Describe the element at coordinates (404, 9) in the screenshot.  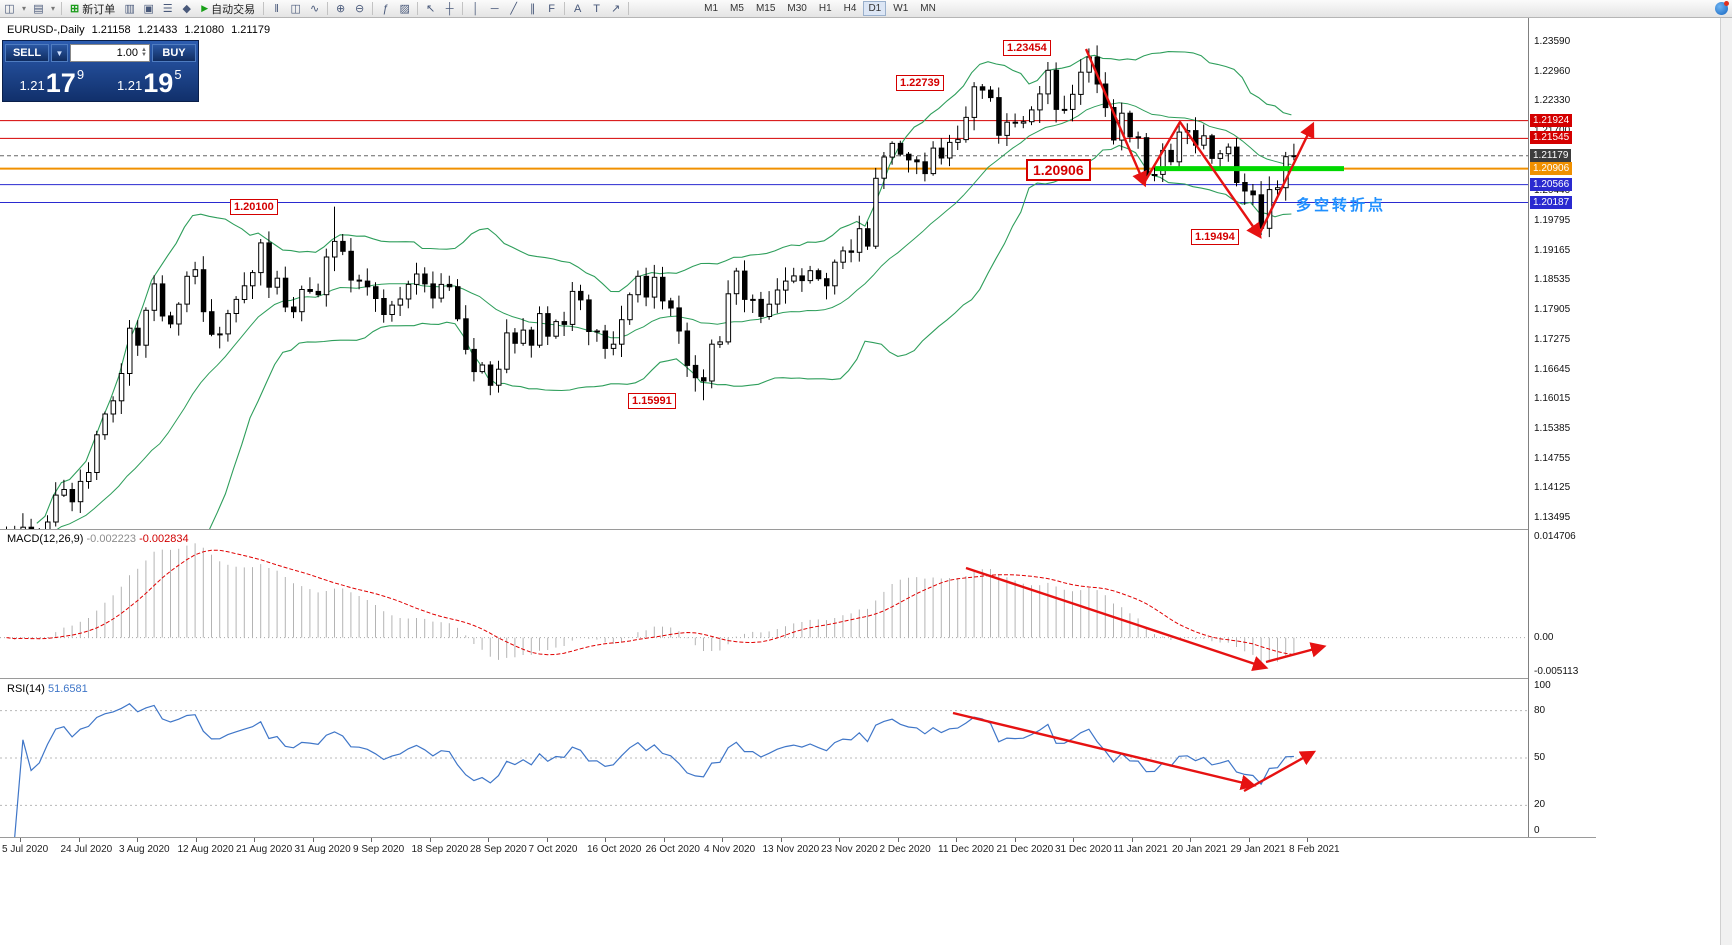
I see `templates-icon: ▨` at that location.